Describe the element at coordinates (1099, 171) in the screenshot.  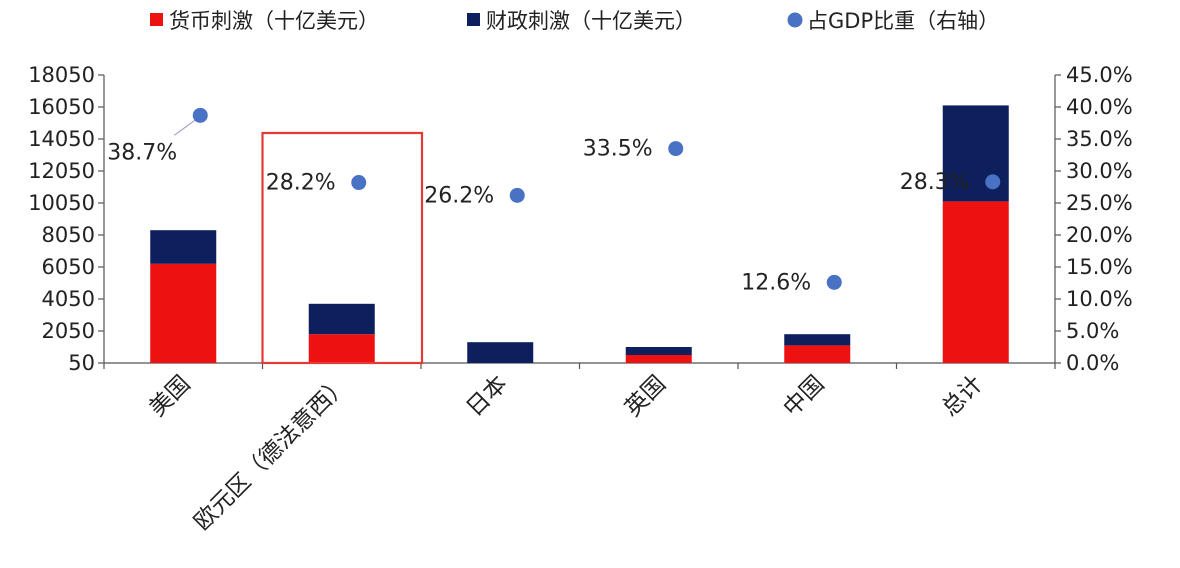
I see `y-right-tick-label: 30.0%` at that location.